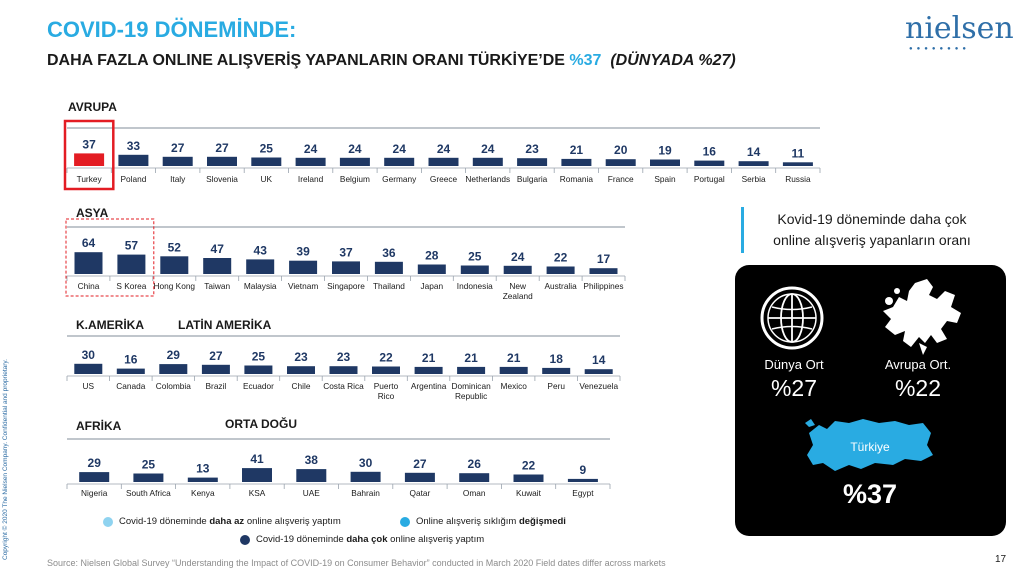  Describe the element at coordinates (92, 107) in the screenshot. I see `region-label-avrupa: AVRUPA` at that location.